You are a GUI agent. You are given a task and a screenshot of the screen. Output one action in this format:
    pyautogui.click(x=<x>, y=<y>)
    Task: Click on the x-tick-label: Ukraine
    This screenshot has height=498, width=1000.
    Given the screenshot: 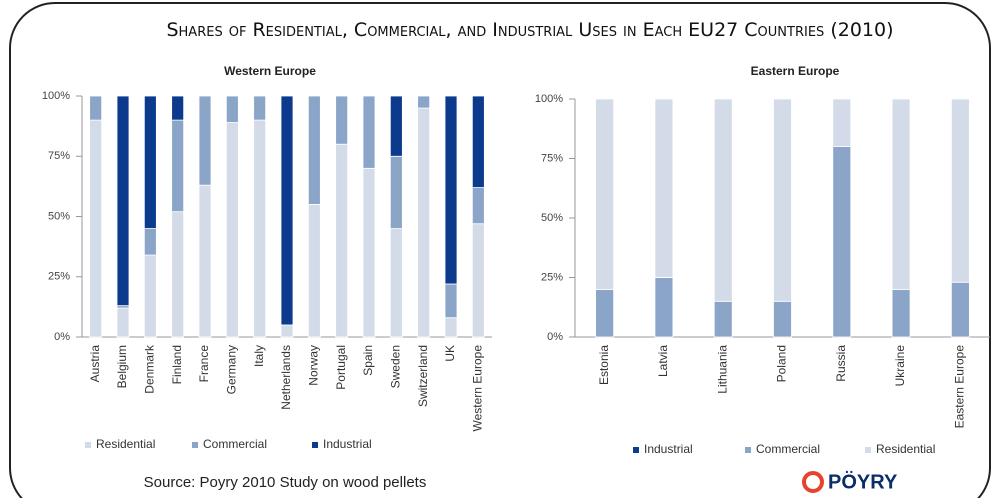 What is the action you would take?
    pyautogui.click(x=900, y=366)
    